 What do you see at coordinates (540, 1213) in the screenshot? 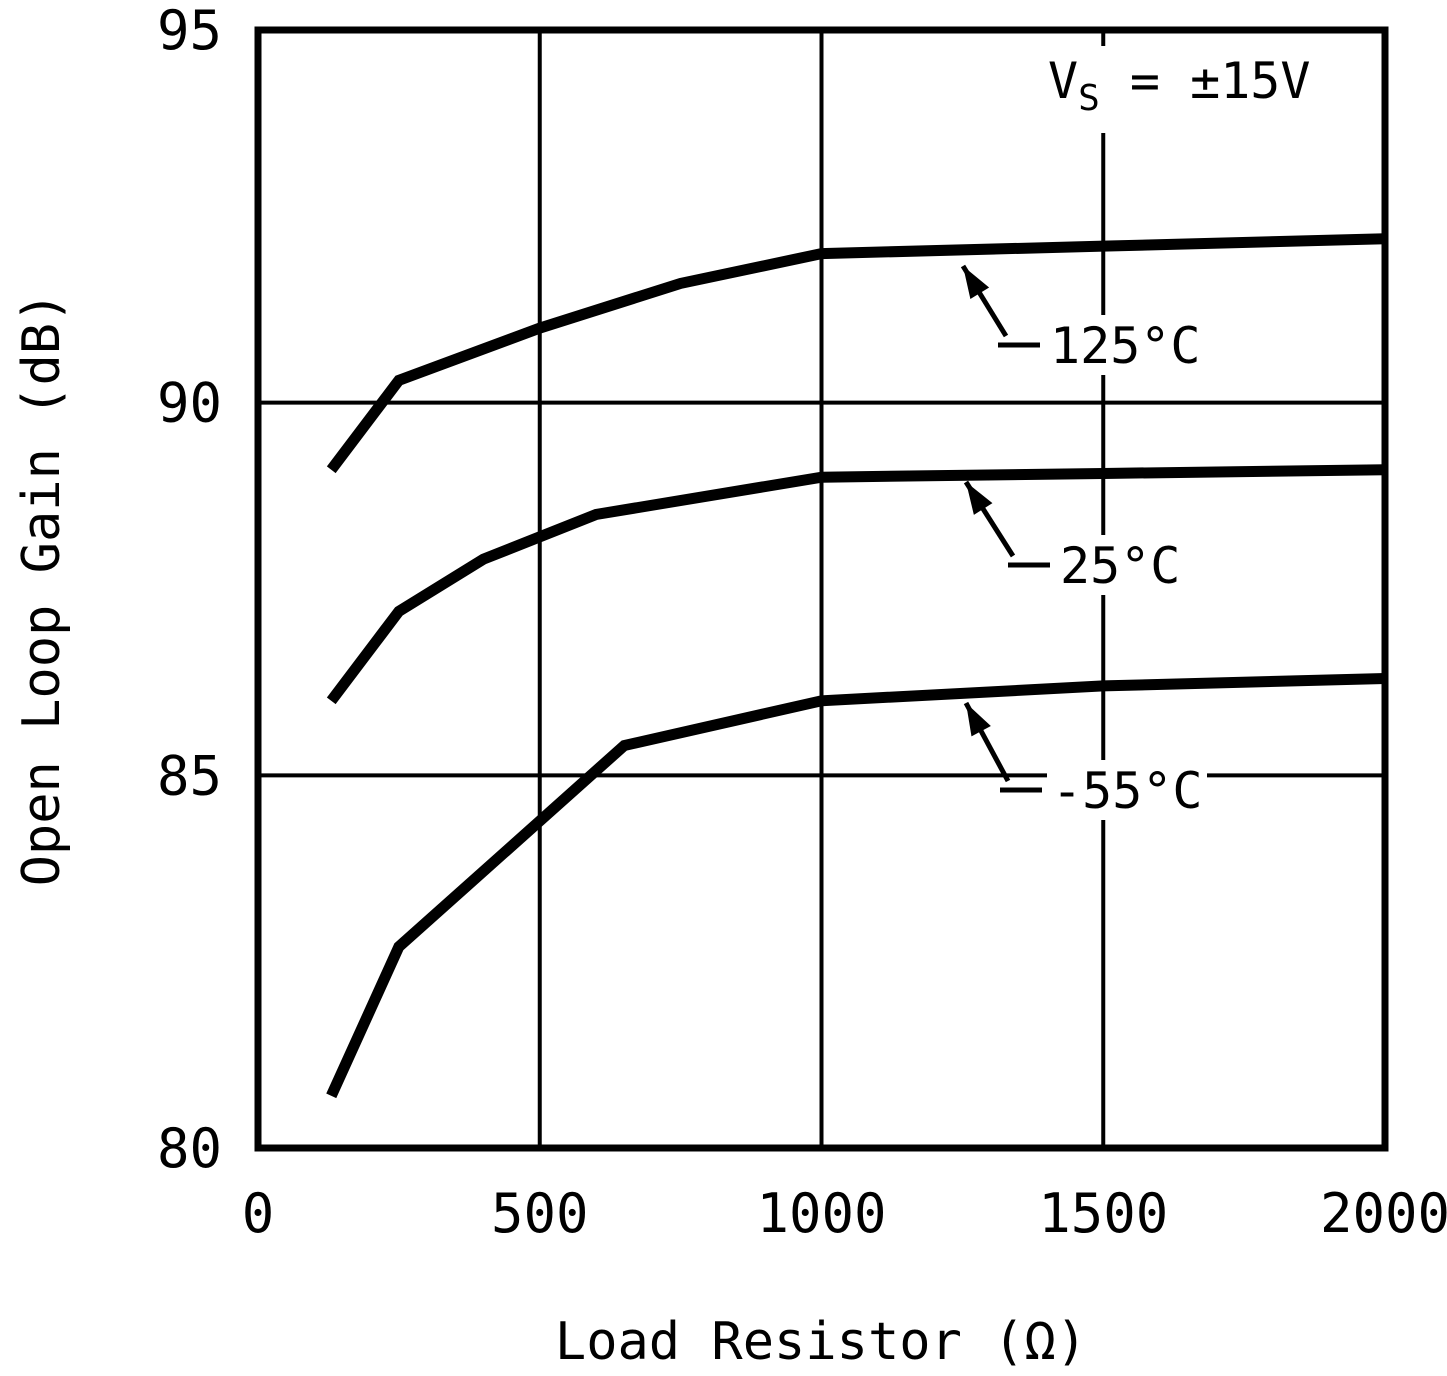
I see `x-tick-label-500: 500` at bounding box center [540, 1213].